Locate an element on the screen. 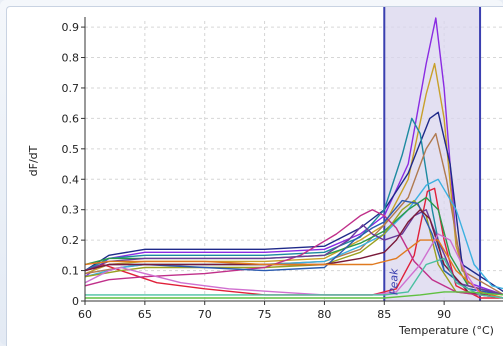  x-tick-label: 80 is located at coordinates (324, 314).